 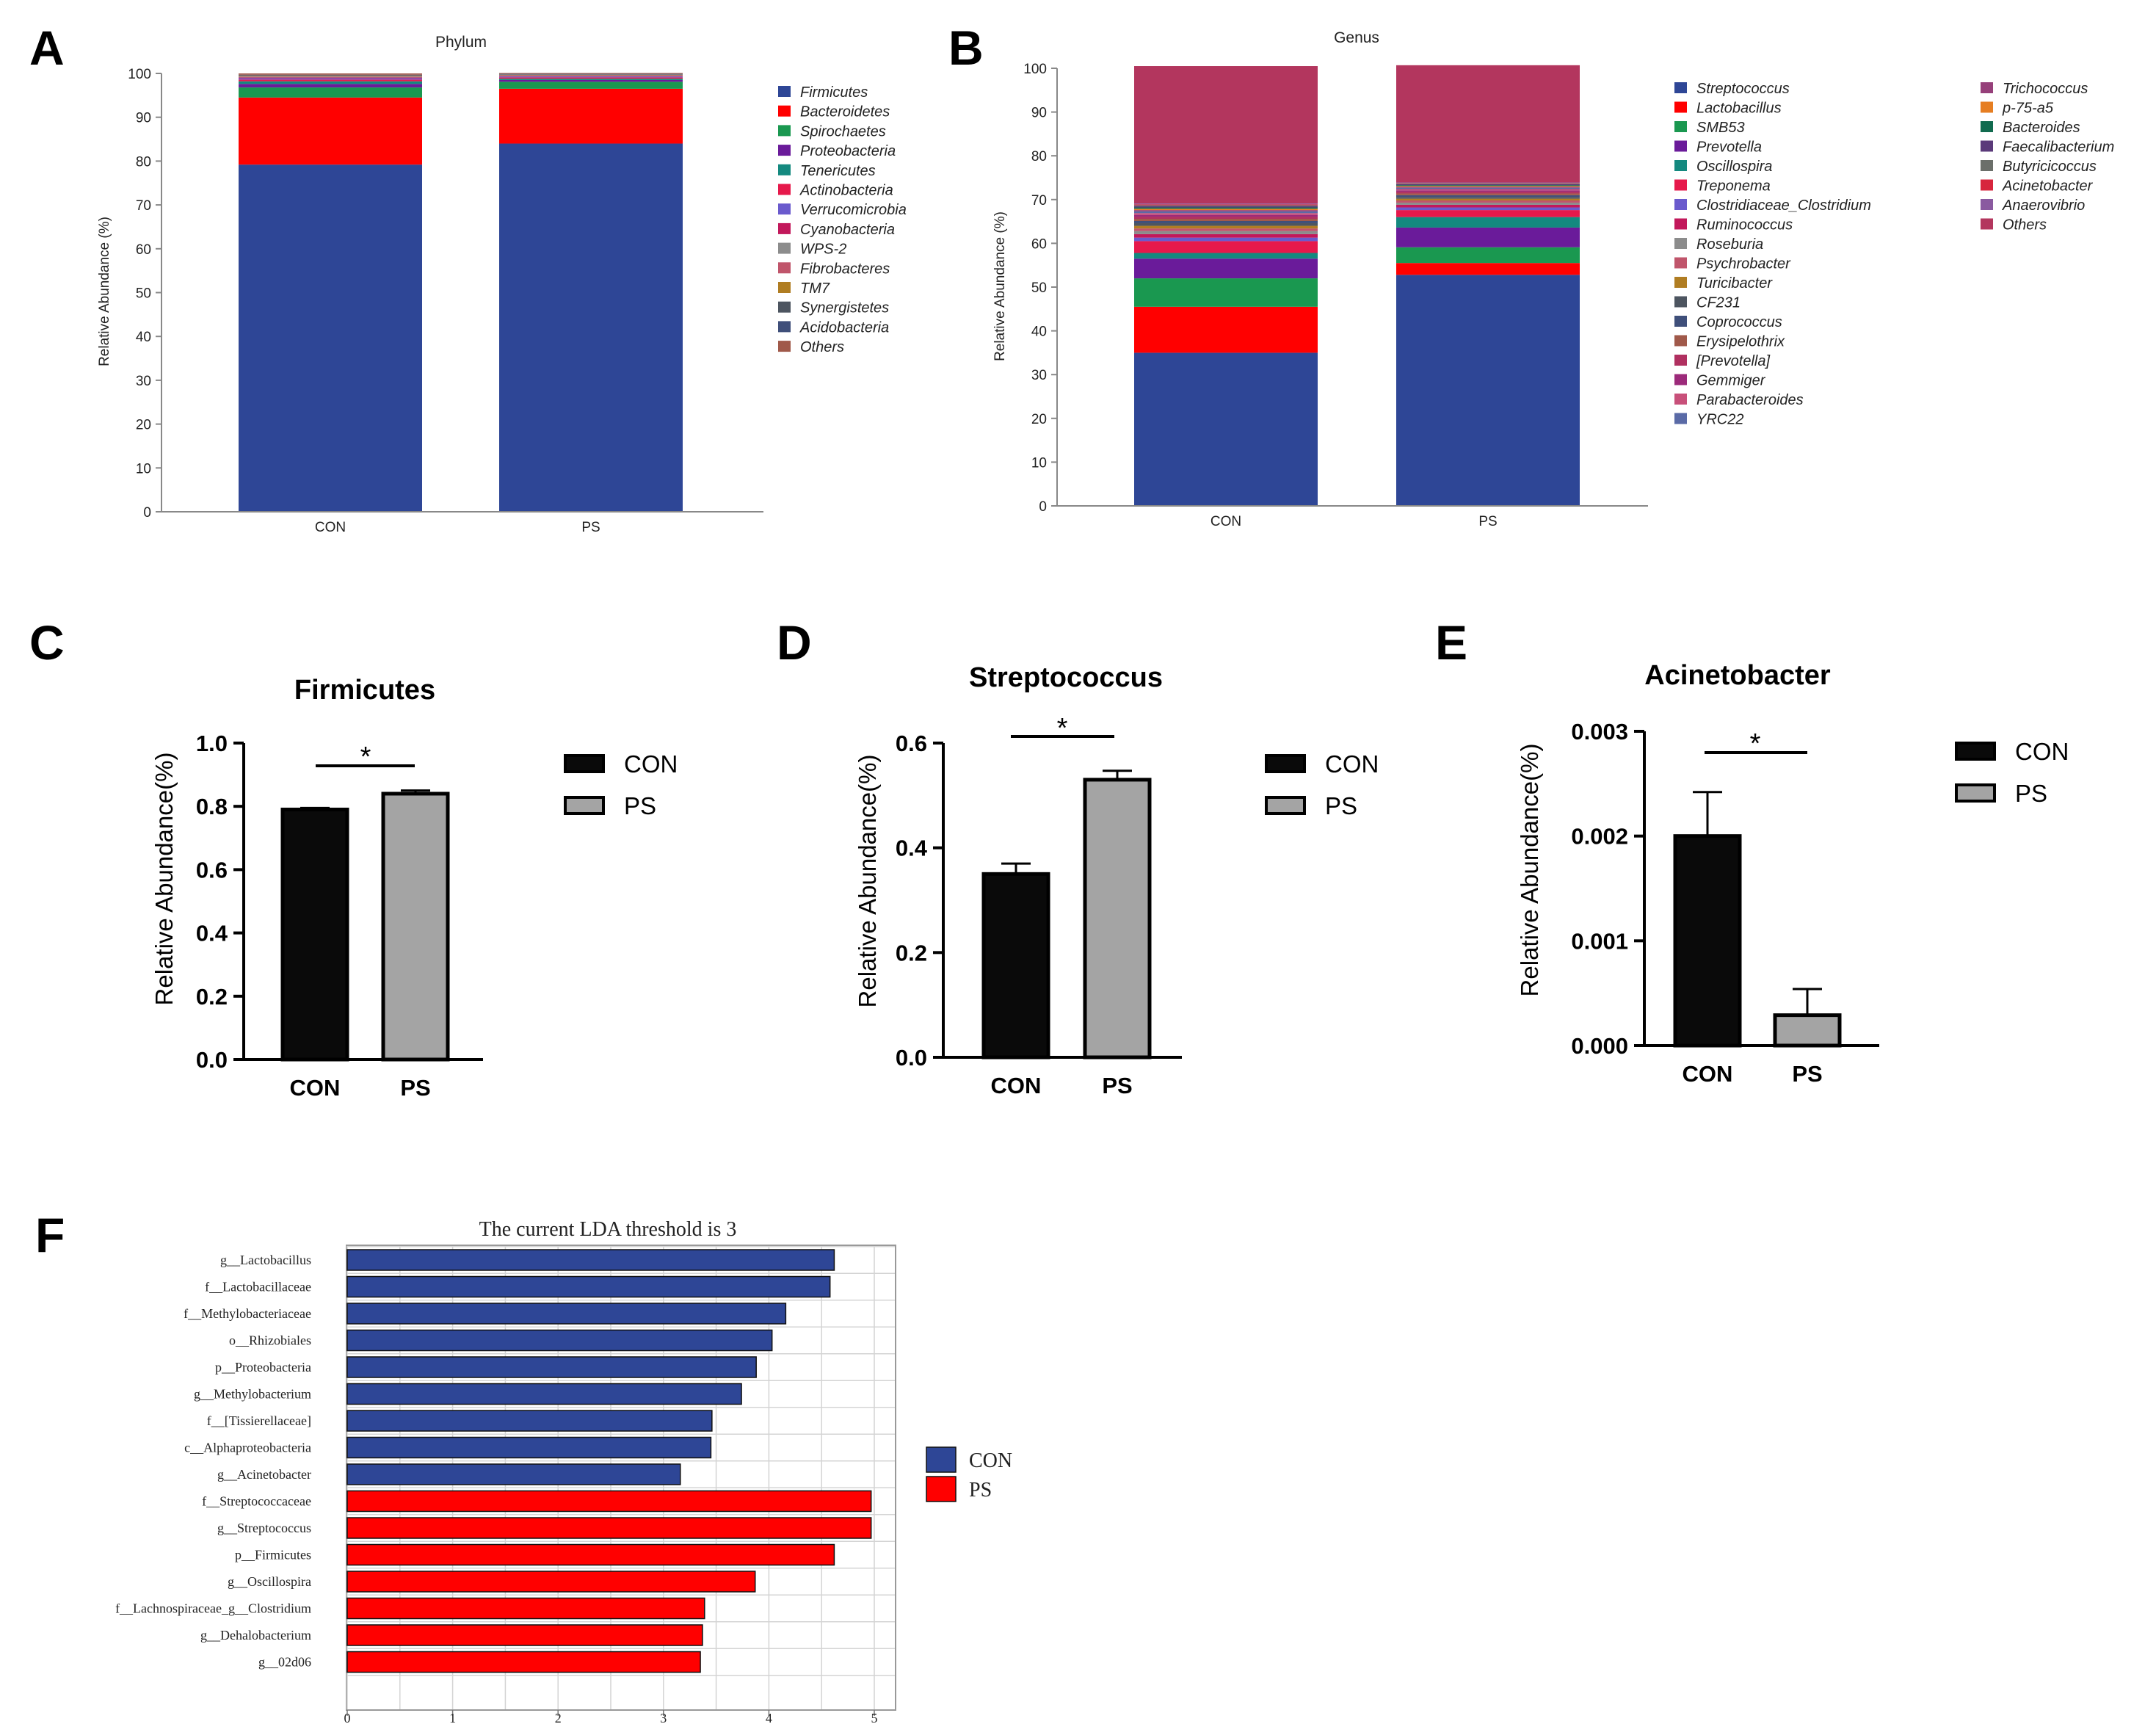 What do you see at coordinates (1062, 1085) in the screenshot?
I see `chart-d-x-categories: CON PS` at bounding box center [1062, 1085].